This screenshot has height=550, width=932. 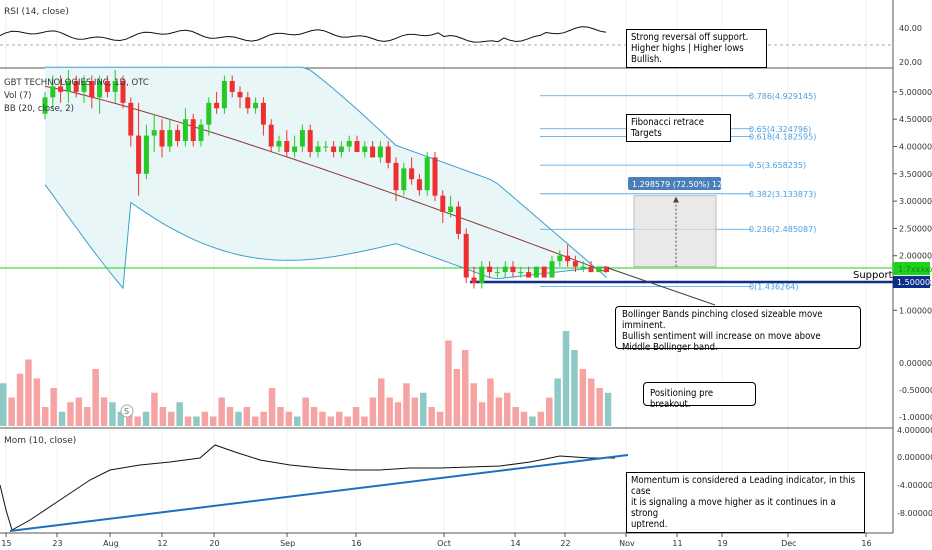 I want to click on momentum-axis-tick: -4.000000, so click(x=914, y=485).